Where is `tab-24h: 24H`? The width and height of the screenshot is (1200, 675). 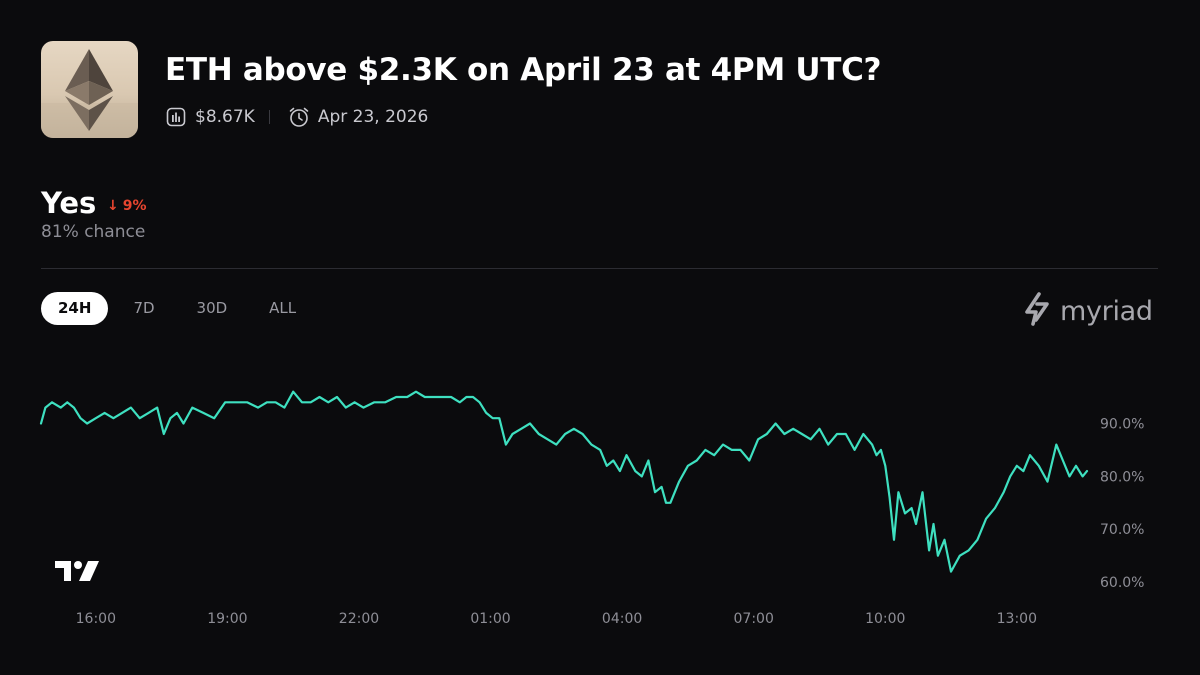 tab-24h: 24H is located at coordinates (75, 308).